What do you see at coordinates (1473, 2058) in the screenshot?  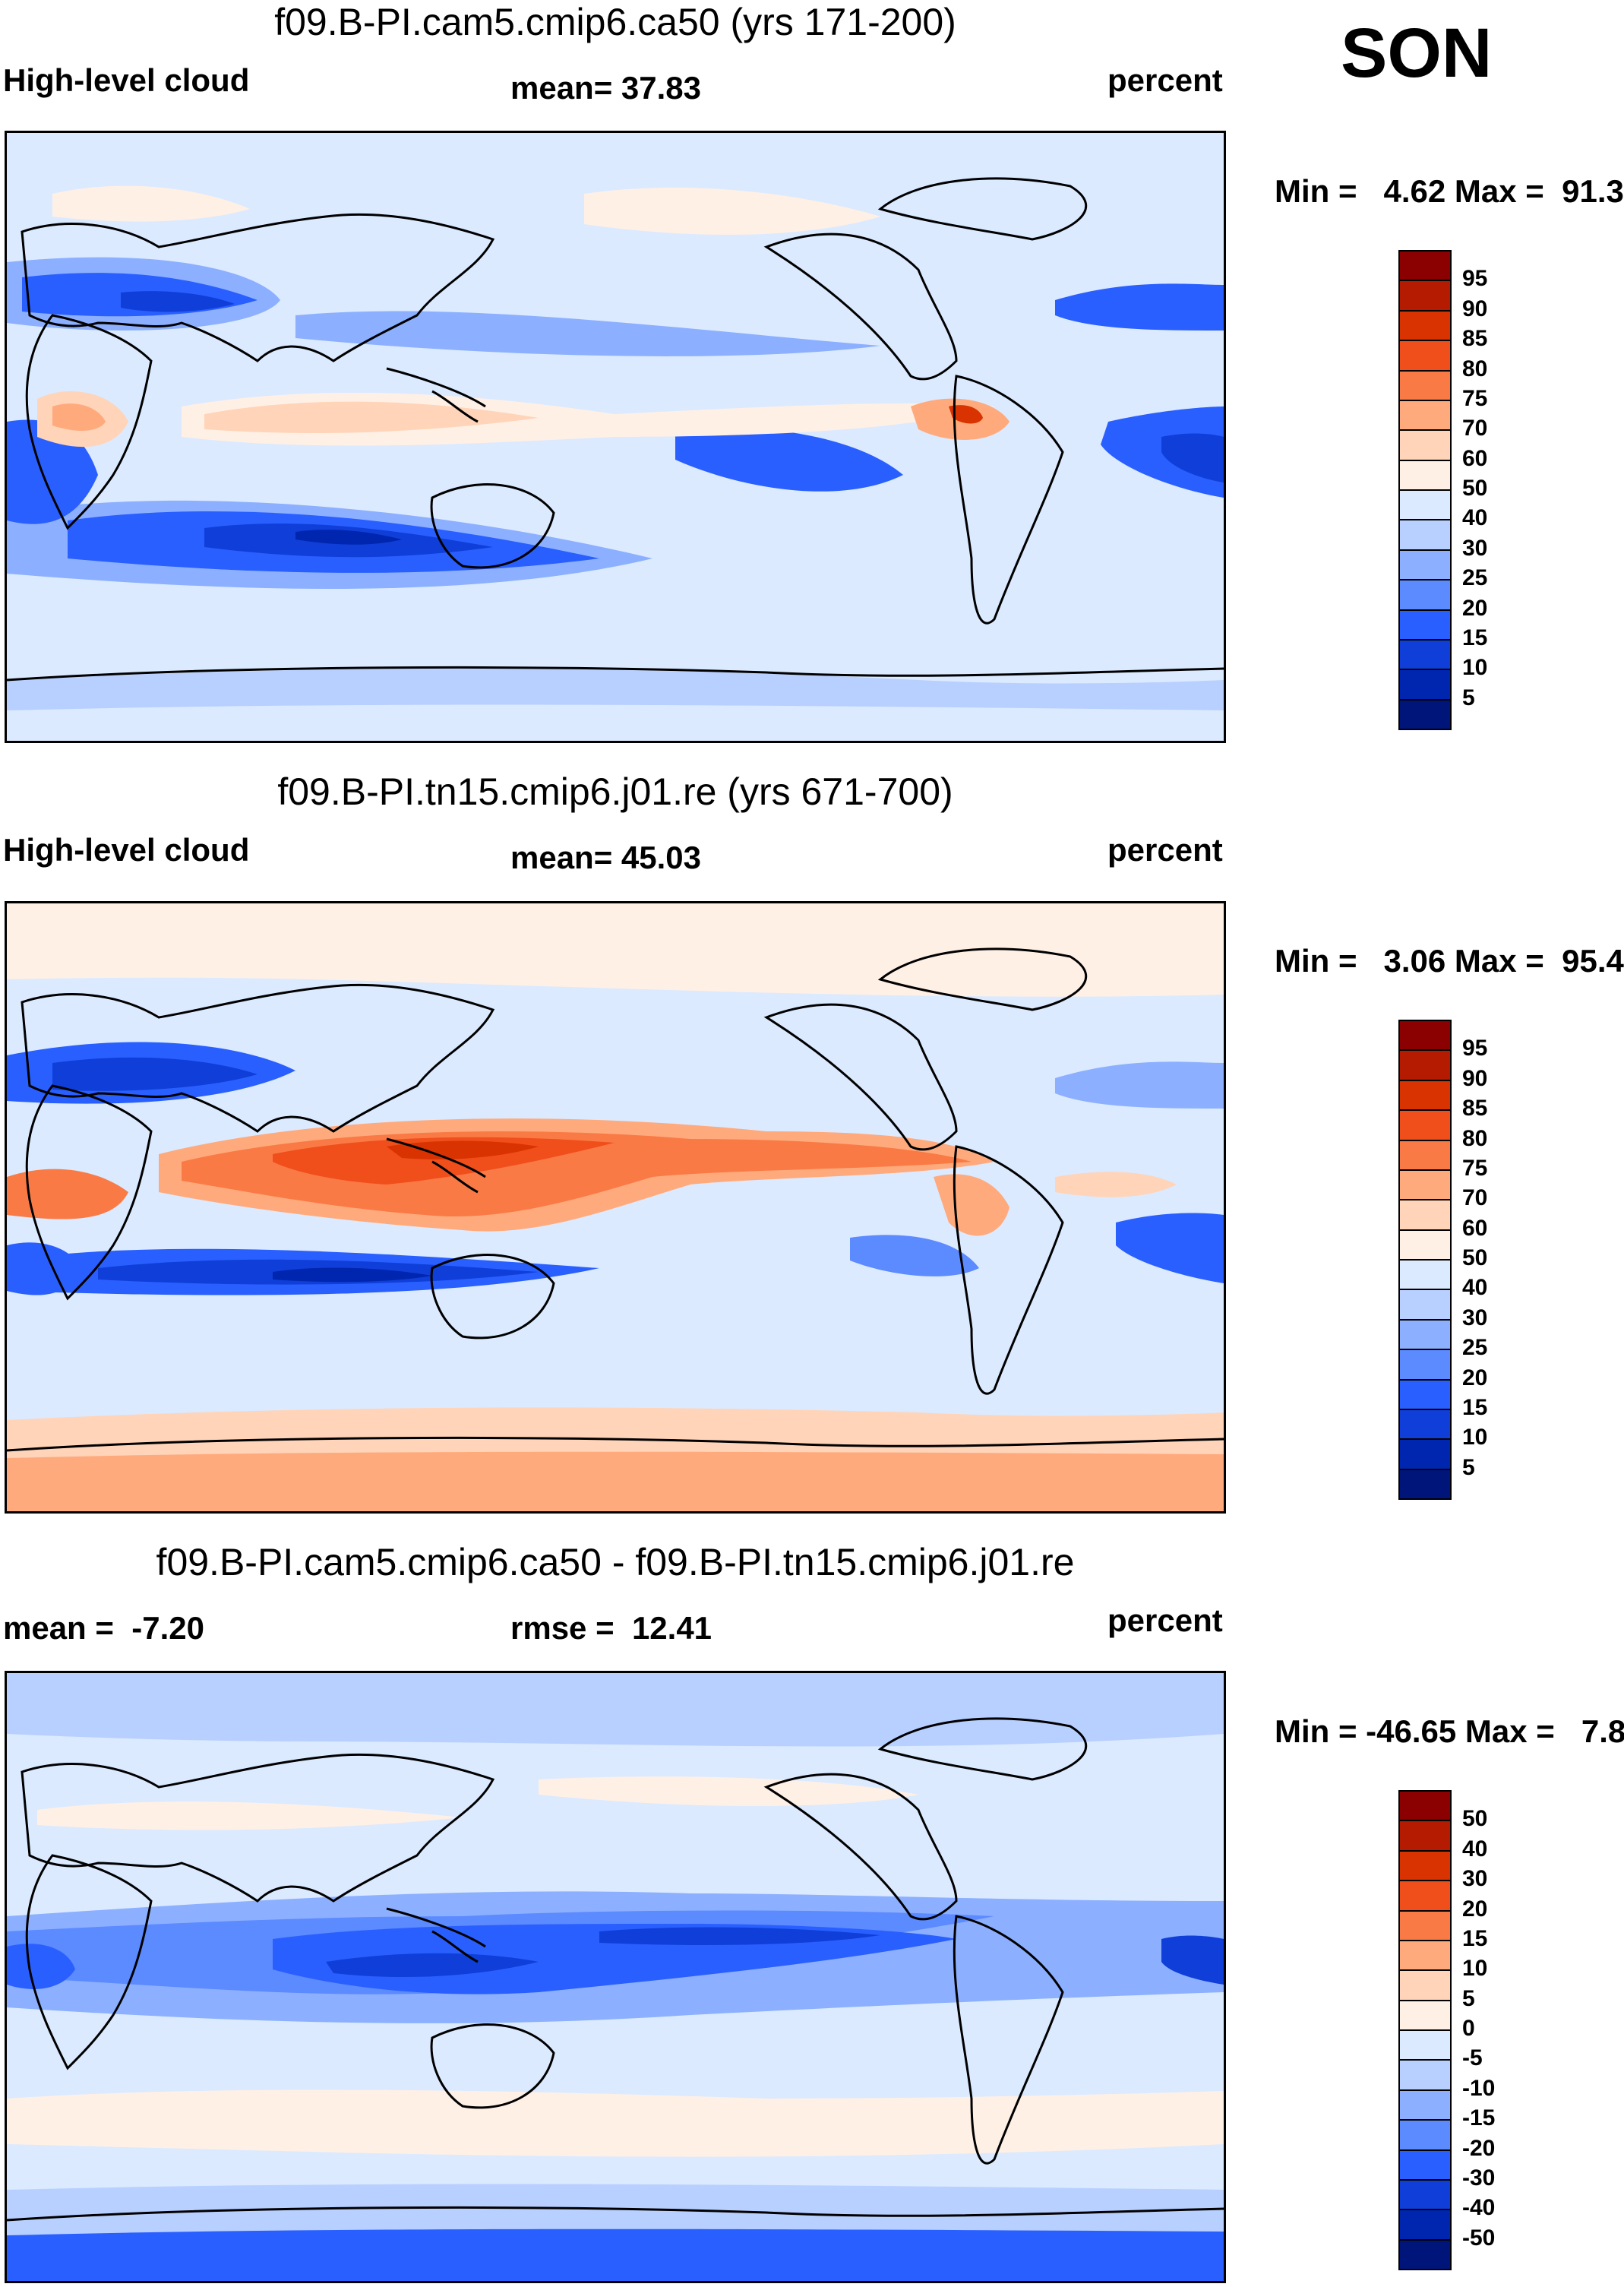 I see `panel-3-colorbar-tick-label: -5` at bounding box center [1473, 2058].